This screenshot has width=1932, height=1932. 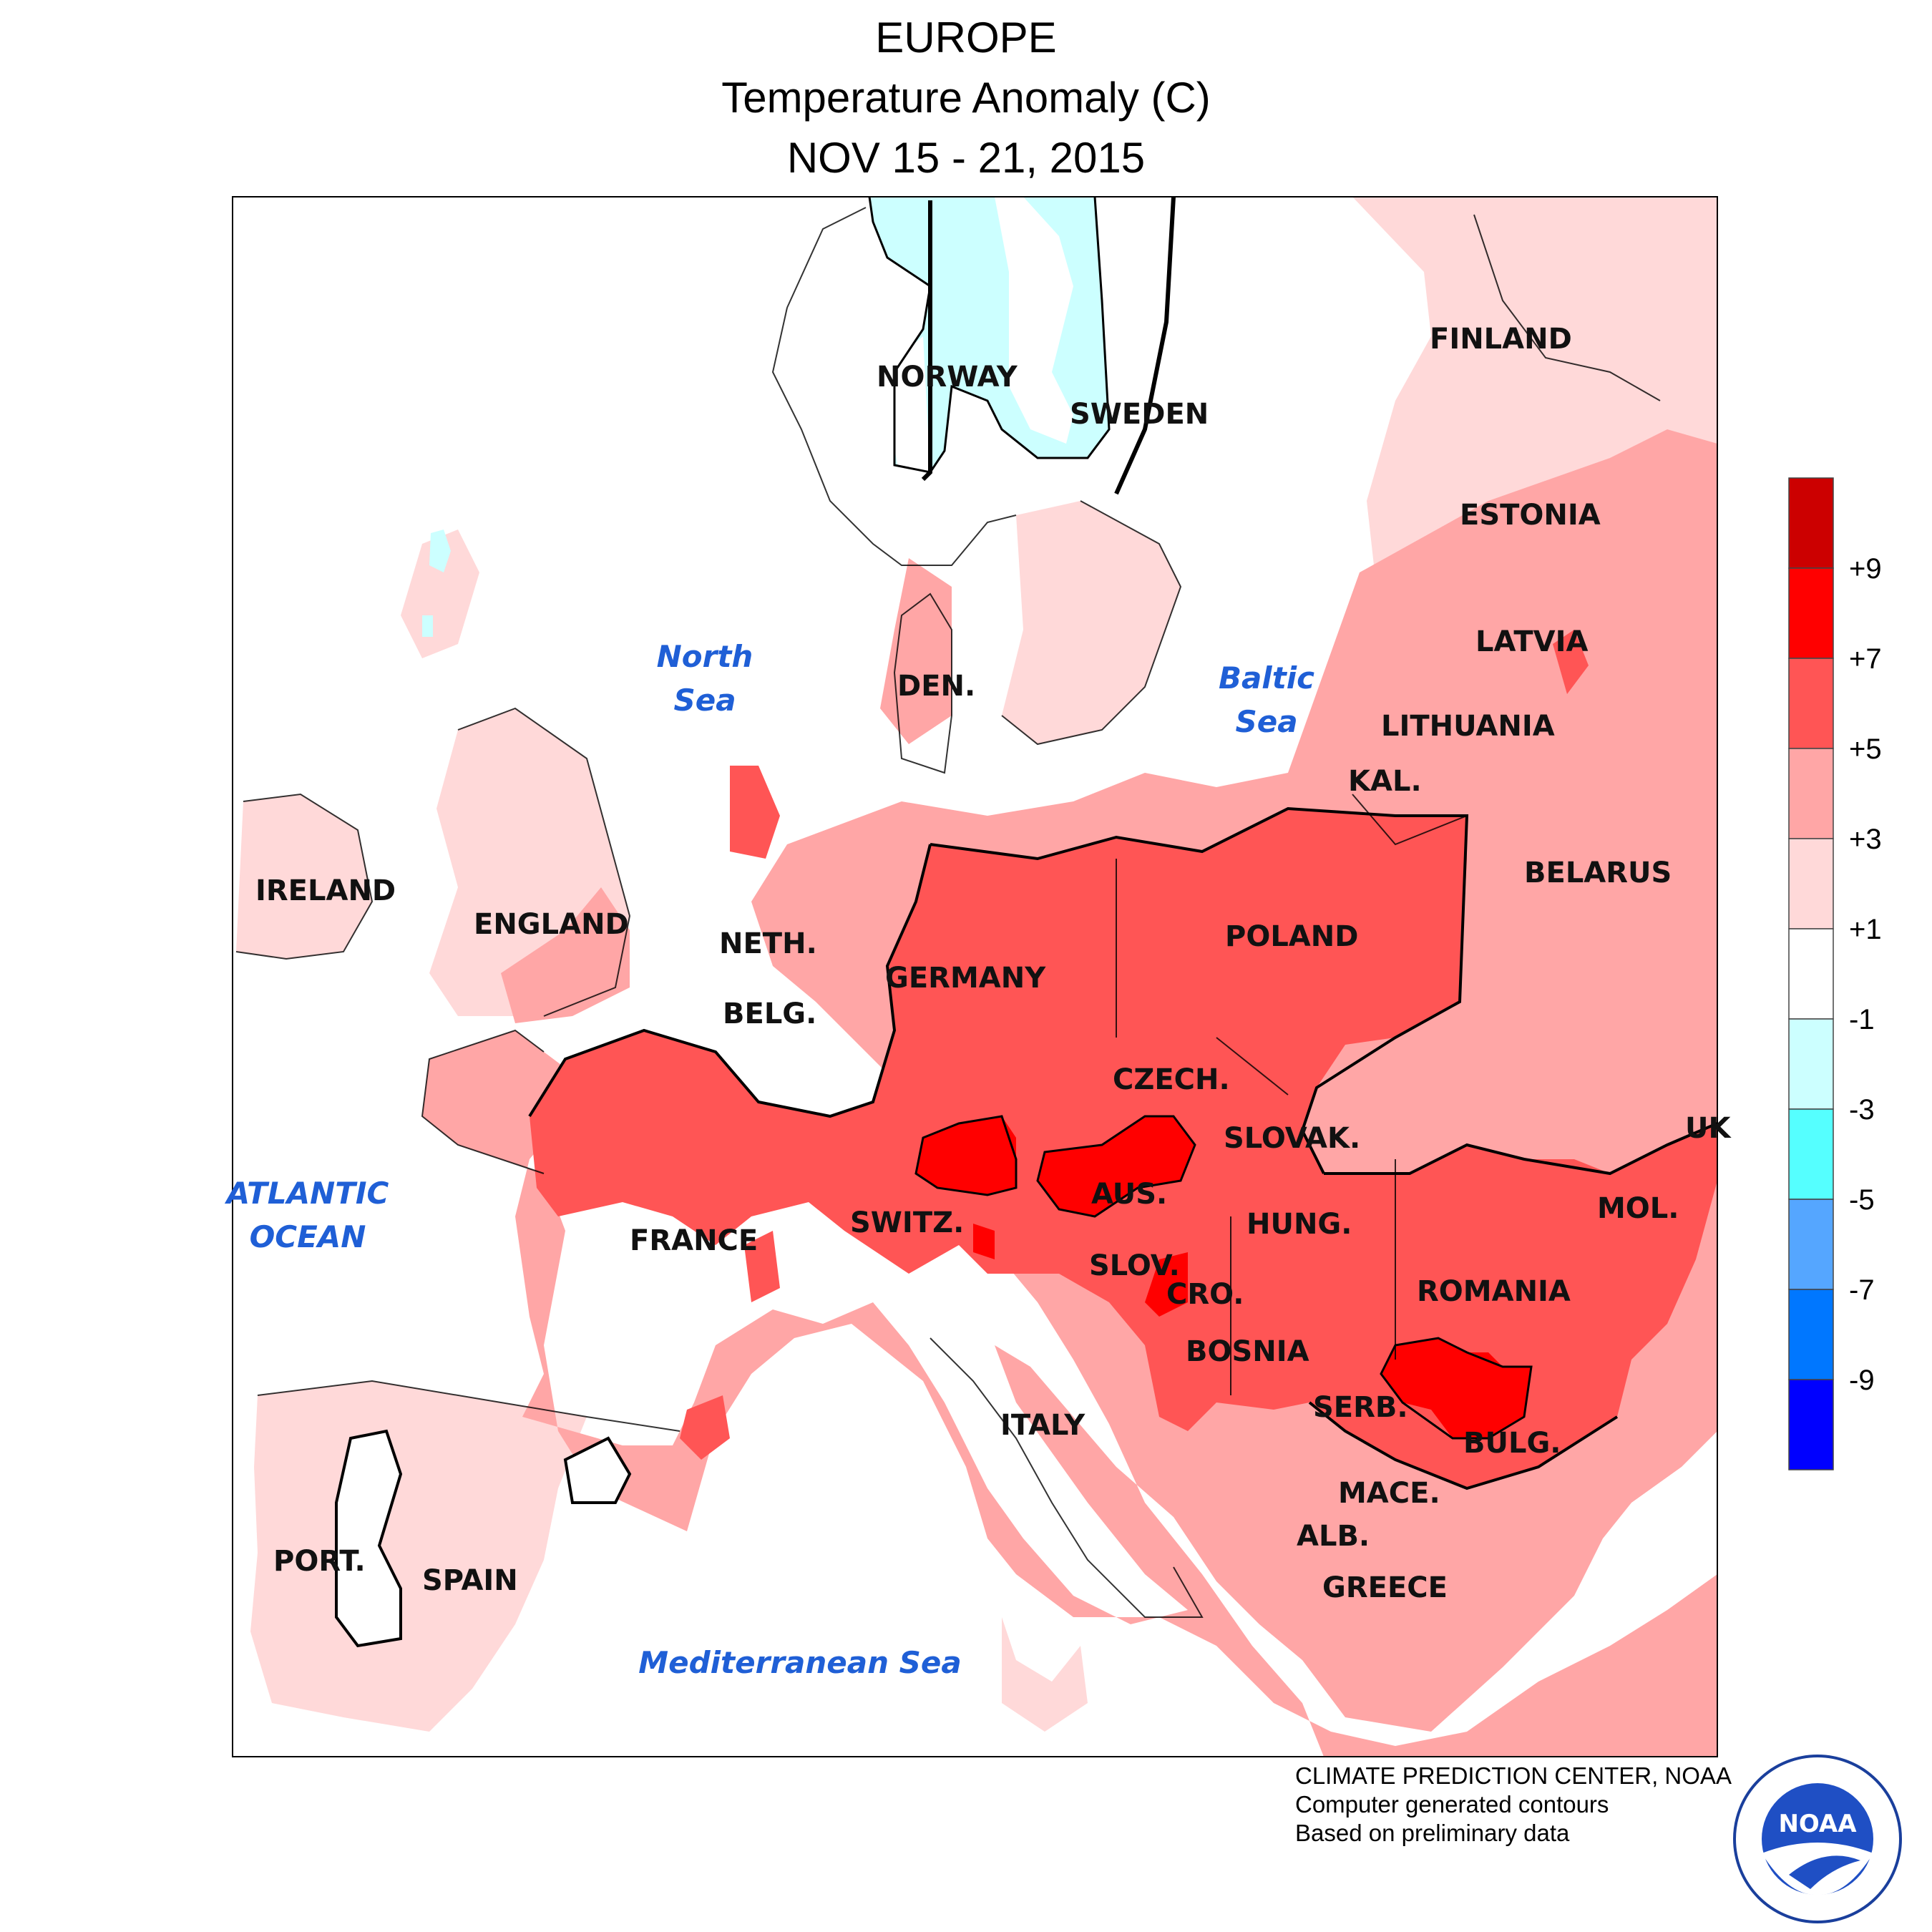 What do you see at coordinates (1385, 1587) in the screenshot?
I see `label-greece: GREECE` at bounding box center [1385, 1587].